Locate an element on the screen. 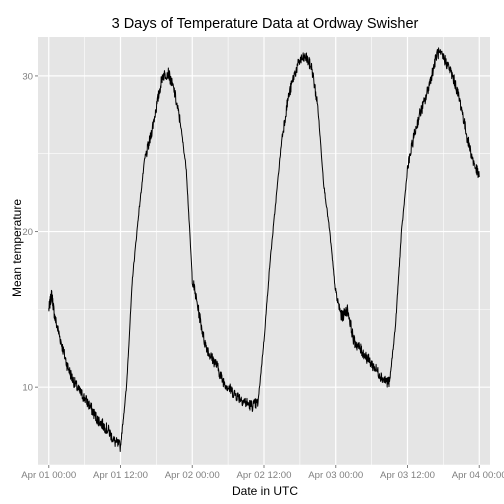  x-tick-label: Apr 03 12:00 is located at coordinates (407, 475).